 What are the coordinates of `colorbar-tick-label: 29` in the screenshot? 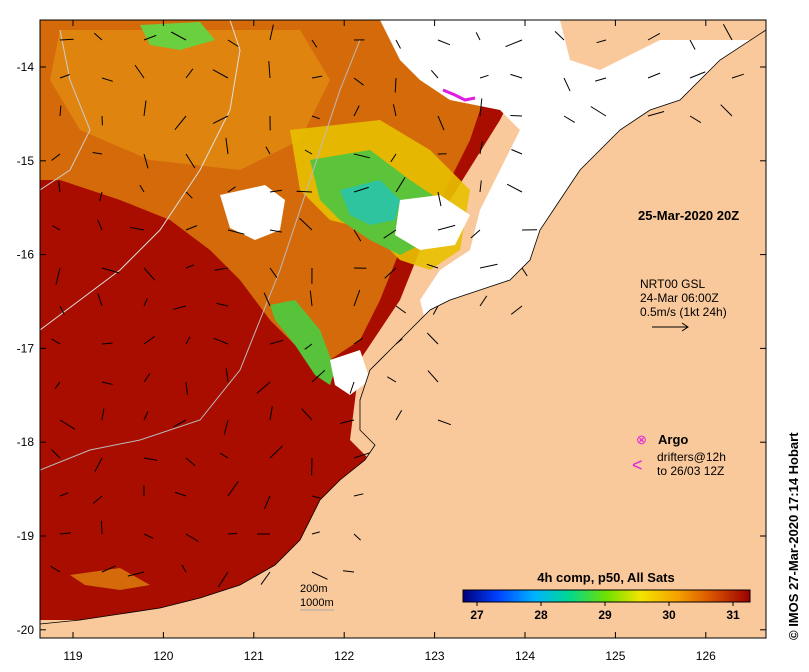 It's located at (605, 615).